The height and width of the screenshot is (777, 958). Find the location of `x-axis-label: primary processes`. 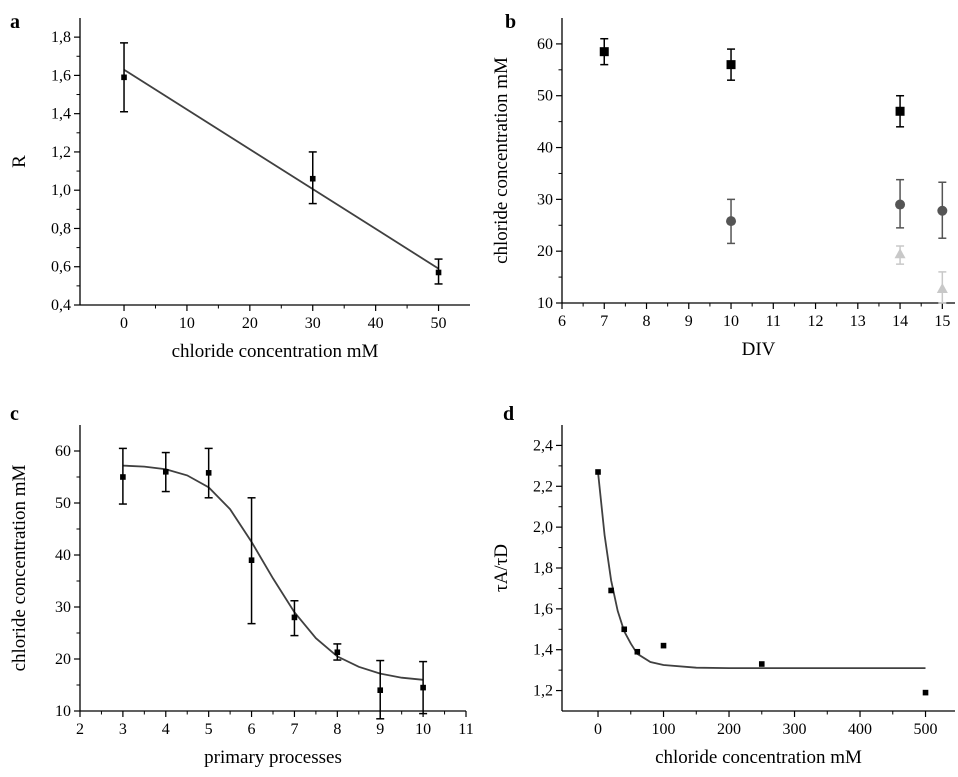

x-axis-label: primary processes is located at coordinates (273, 757).